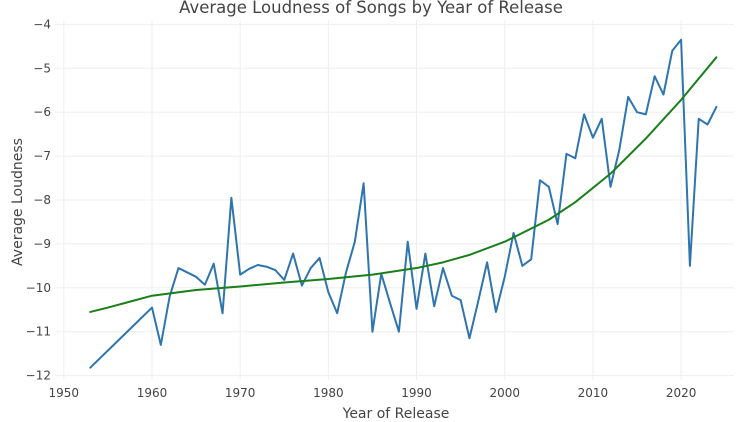  I want to click on y-tick-label: −10, so click(38, 288).